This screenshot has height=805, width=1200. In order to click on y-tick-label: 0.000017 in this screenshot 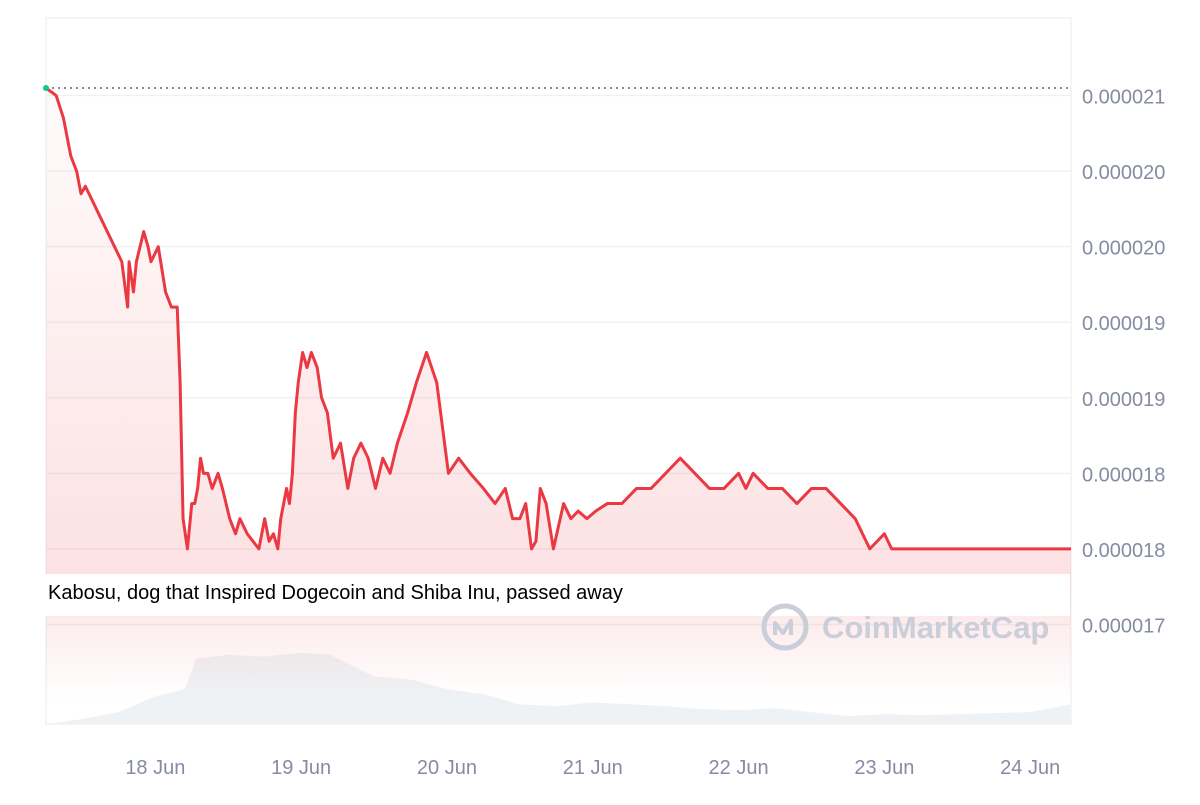, I will do `click(1123, 626)`.